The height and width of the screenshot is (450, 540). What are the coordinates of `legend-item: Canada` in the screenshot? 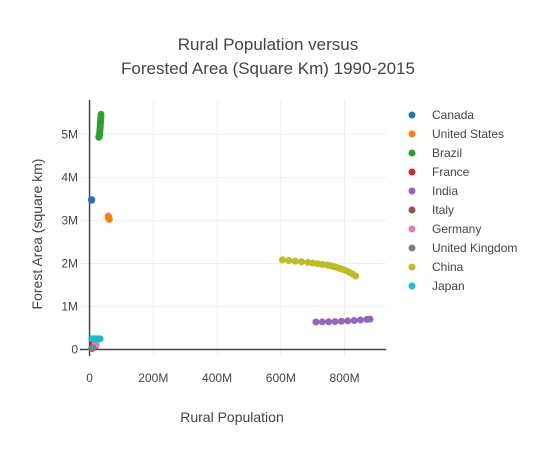 It's located at (441, 115).